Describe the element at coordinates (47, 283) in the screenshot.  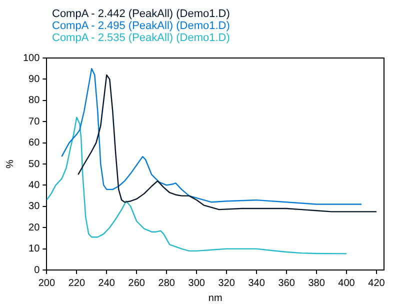
I see `x-tick-label: 200` at that location.